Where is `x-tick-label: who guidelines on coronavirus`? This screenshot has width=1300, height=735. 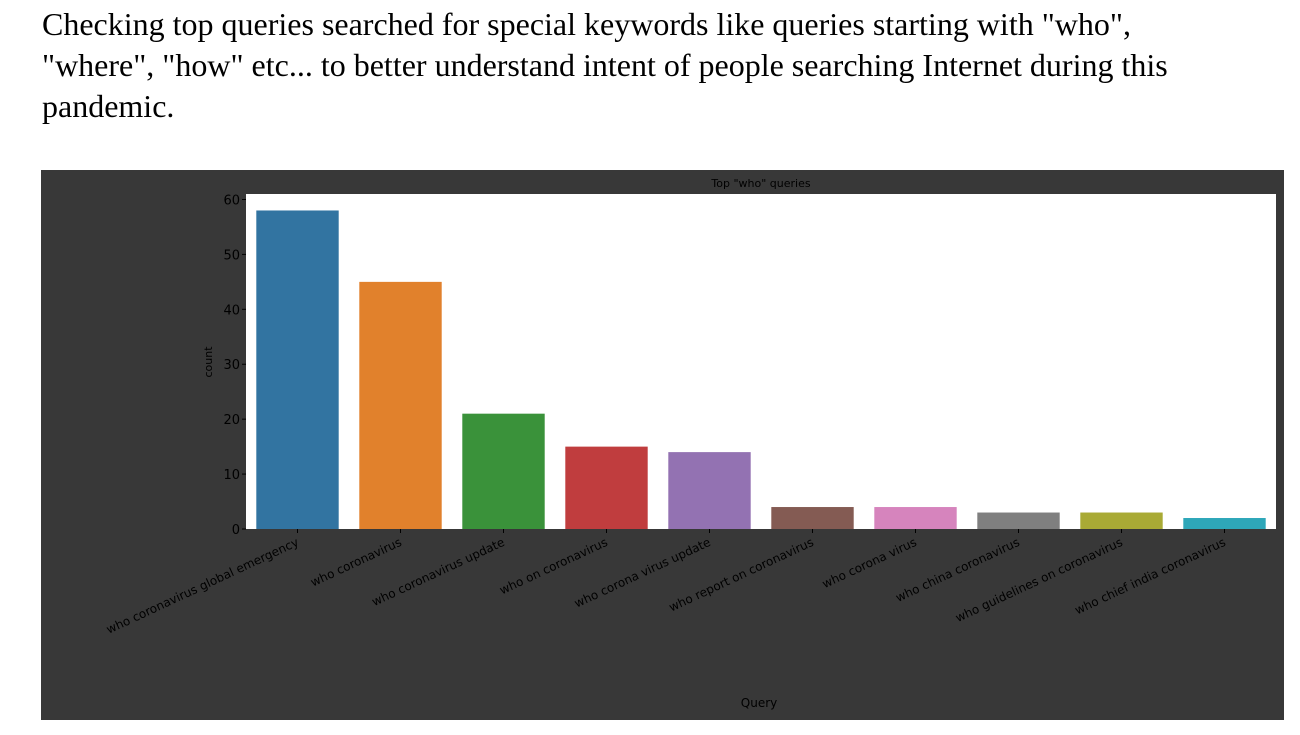
x-tick-label: who guidelines on coronavirus is located at coordinates (1039, 580).